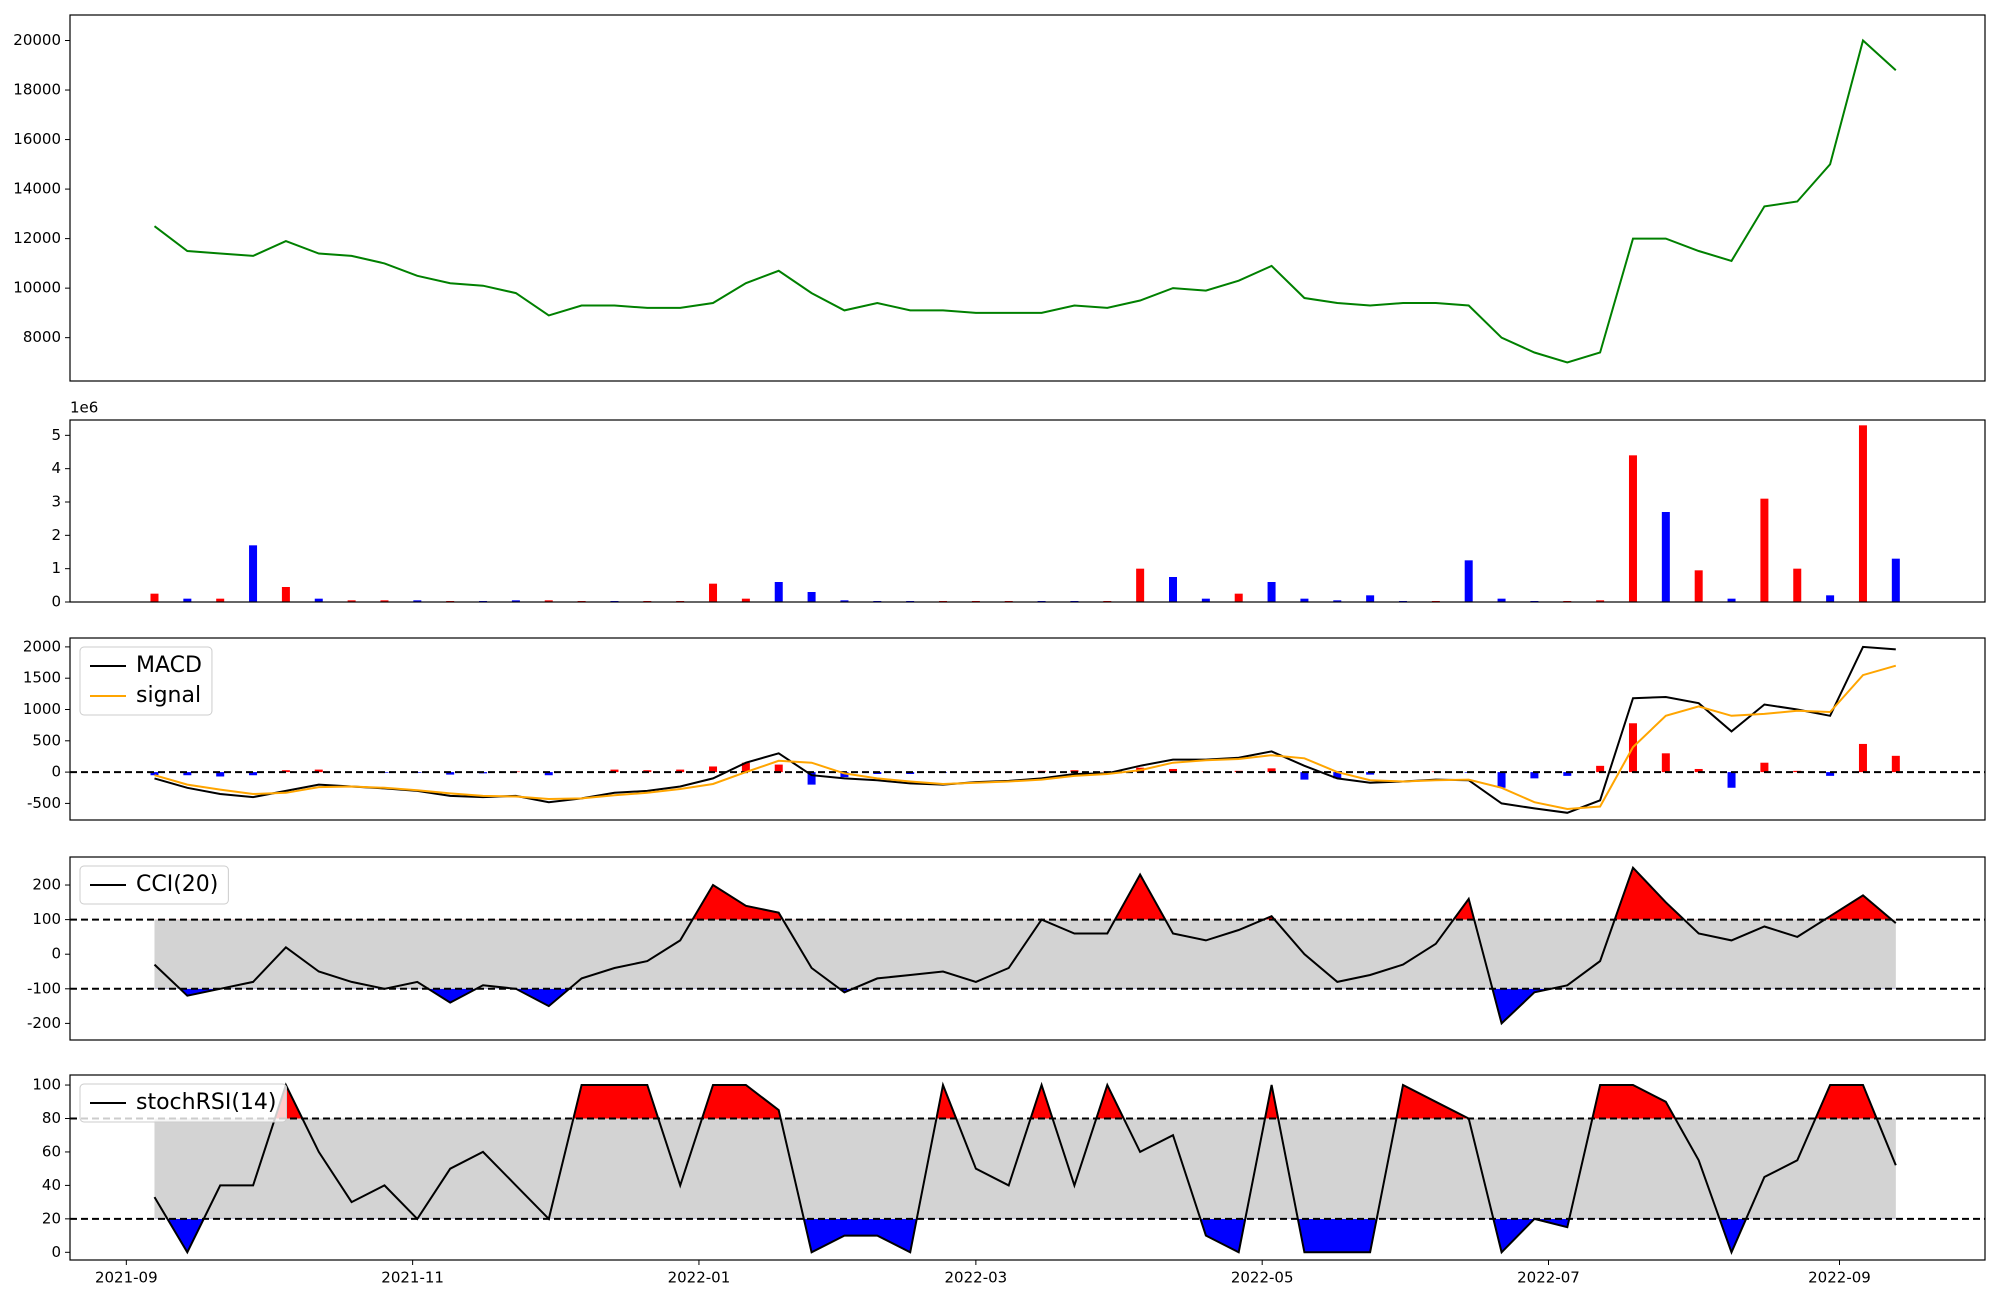  What do you see at coordinates (37, 288) in the screenshot?
I see `y-tick-label: 10000` at bounding box center [37, 288].